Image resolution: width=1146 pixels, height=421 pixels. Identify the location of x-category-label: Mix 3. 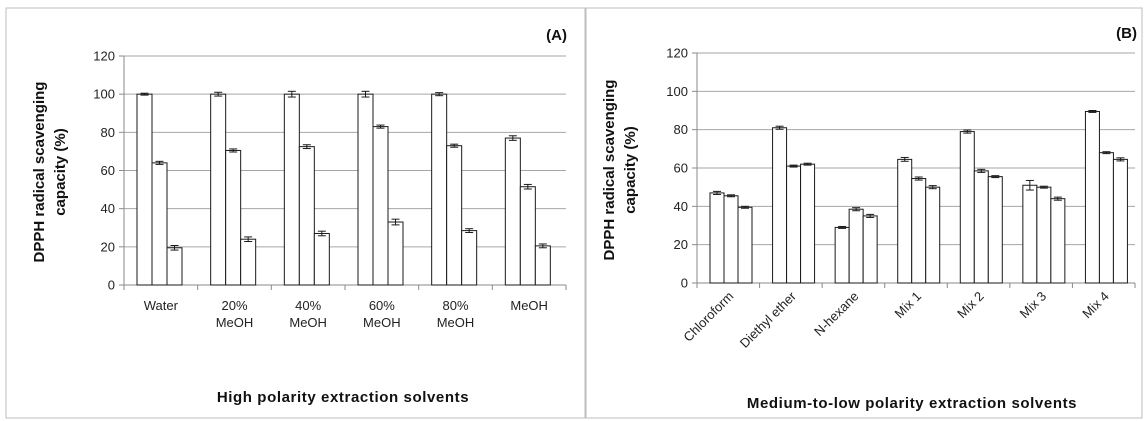
(1033, 305).